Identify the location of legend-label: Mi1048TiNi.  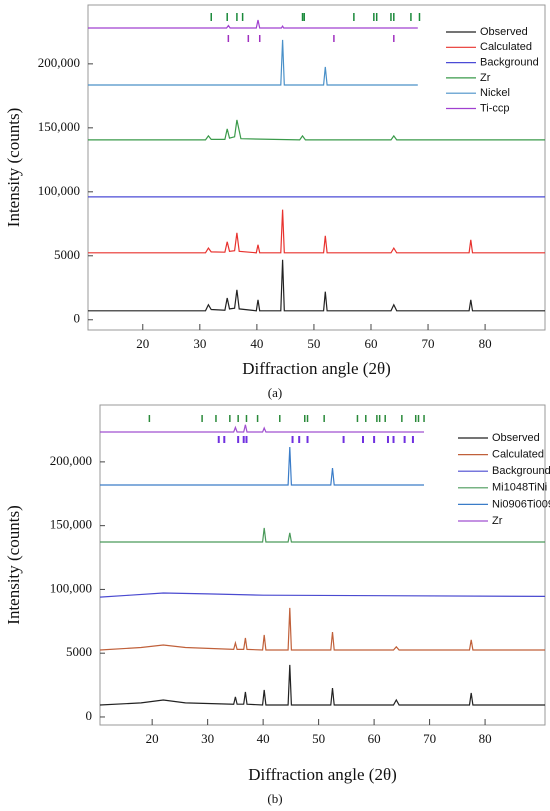
(519, 488).